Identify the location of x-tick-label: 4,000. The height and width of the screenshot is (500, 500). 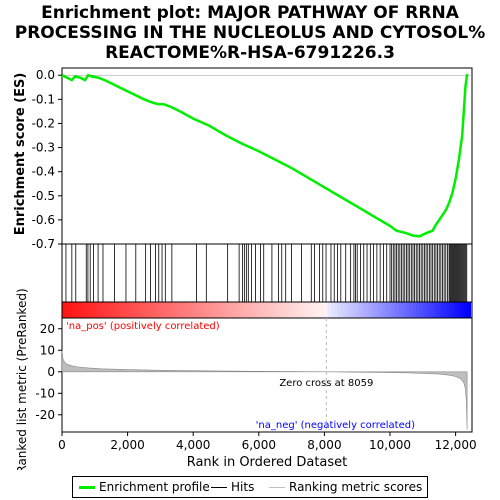
(193, 445).